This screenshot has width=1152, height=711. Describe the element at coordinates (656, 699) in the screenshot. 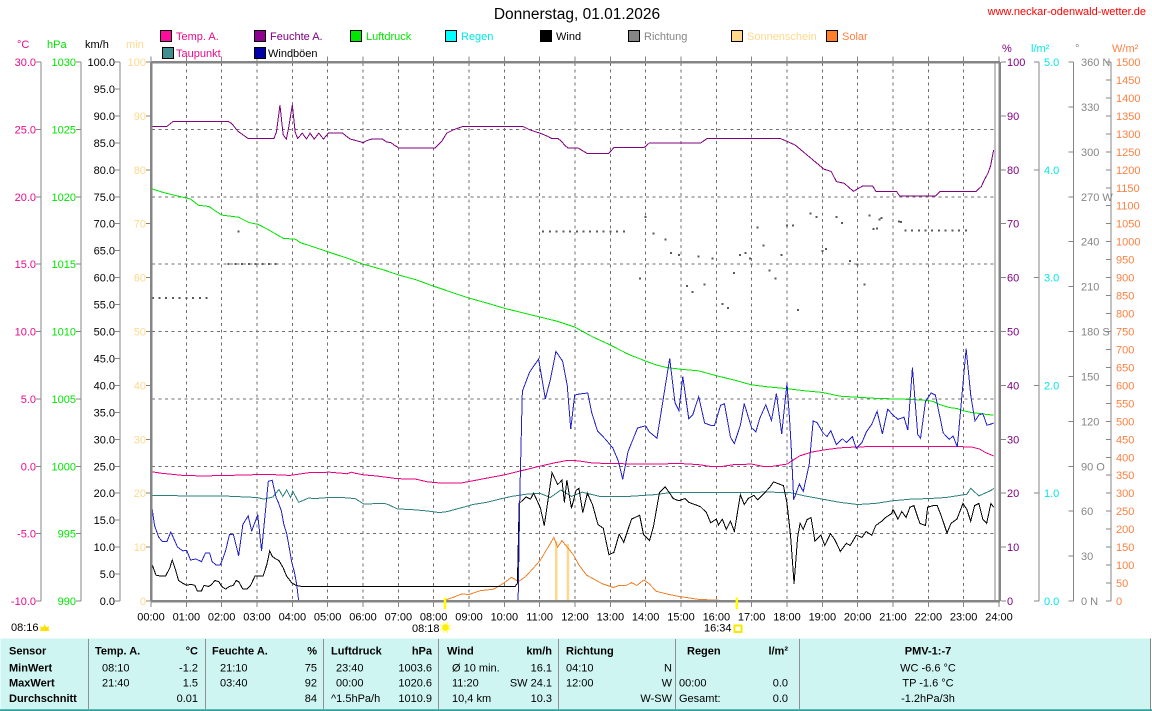

I see `svg-text: W-SW` at that location.